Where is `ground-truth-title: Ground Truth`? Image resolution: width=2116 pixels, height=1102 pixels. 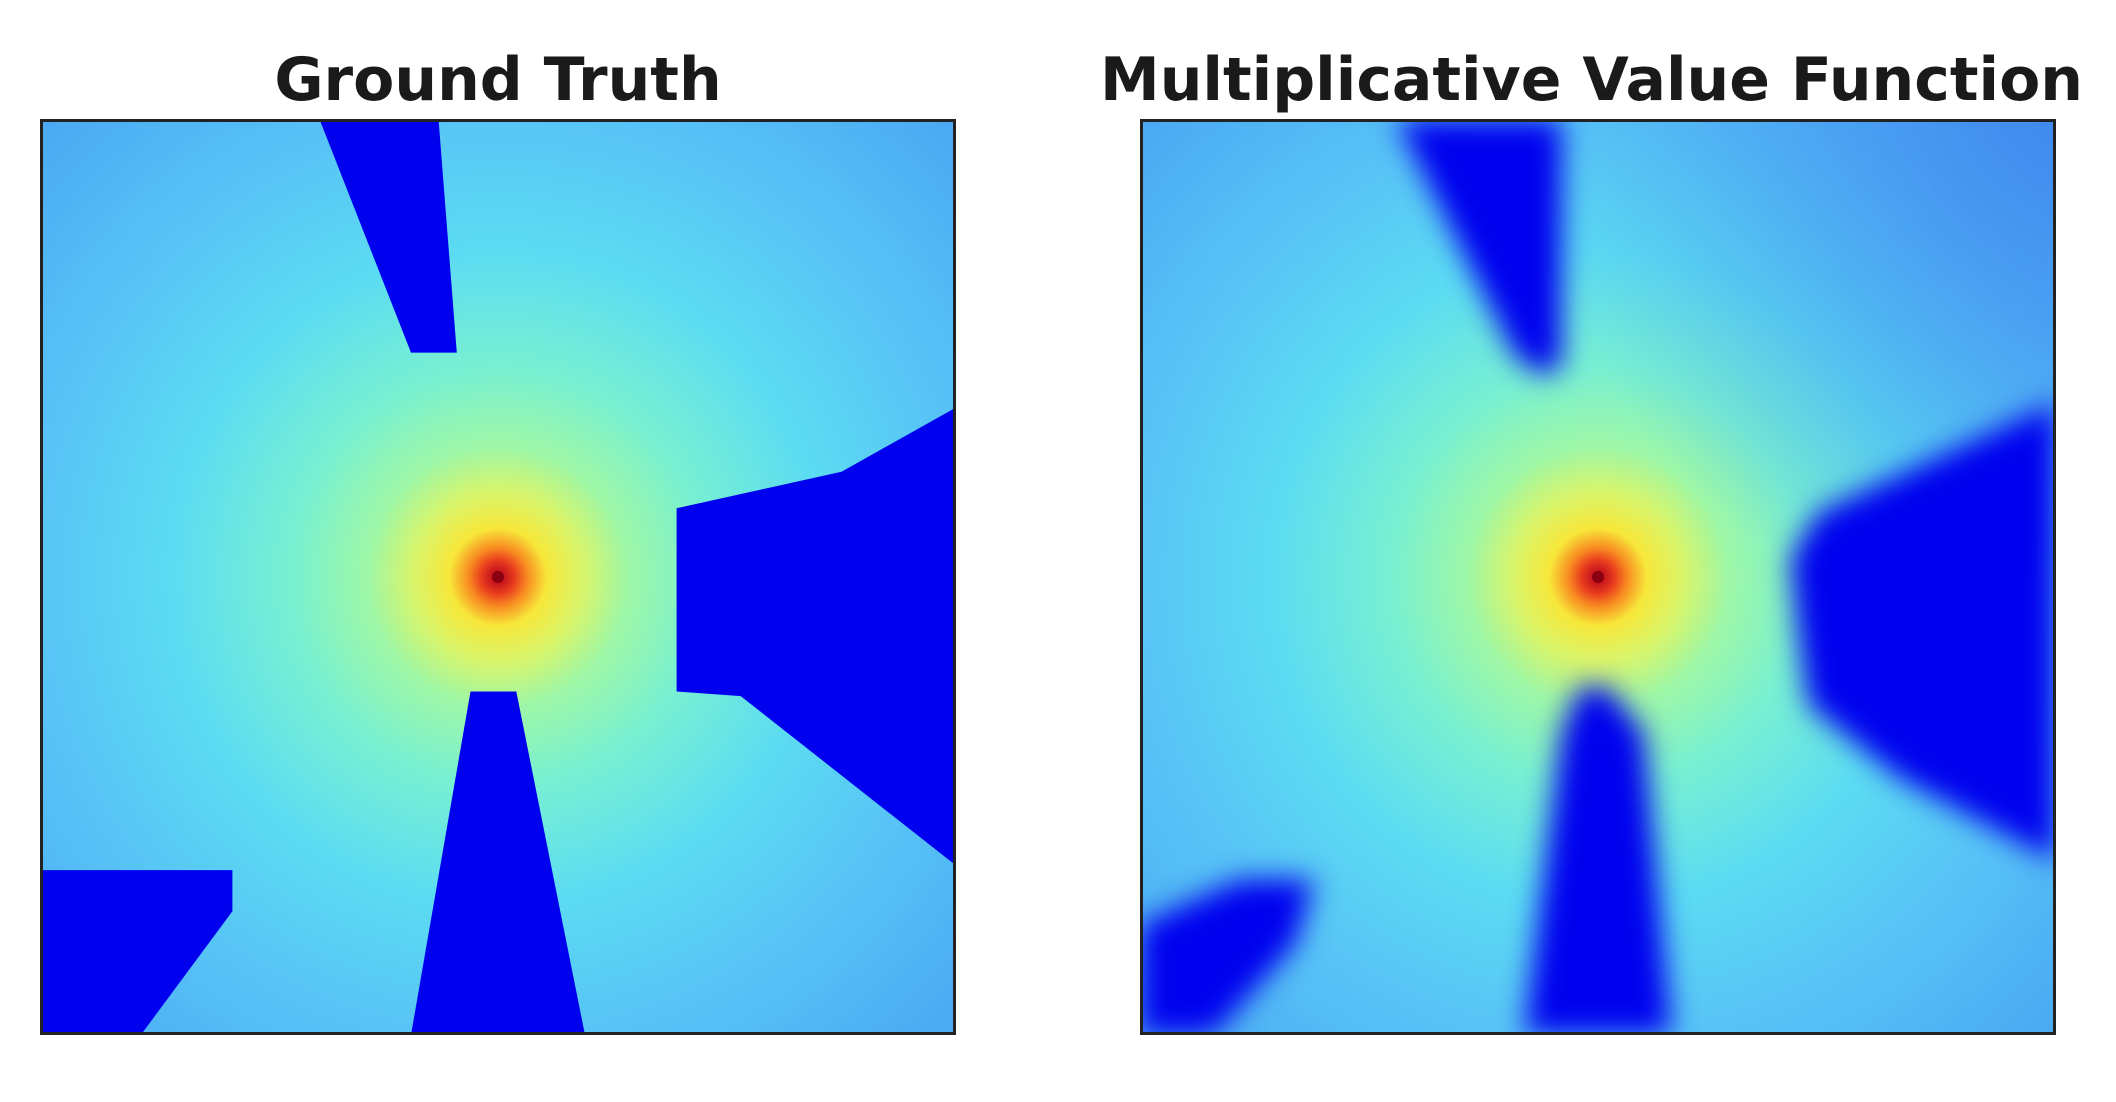
ground-truth-title: Ground Truth is located at coordinates (498, 80).